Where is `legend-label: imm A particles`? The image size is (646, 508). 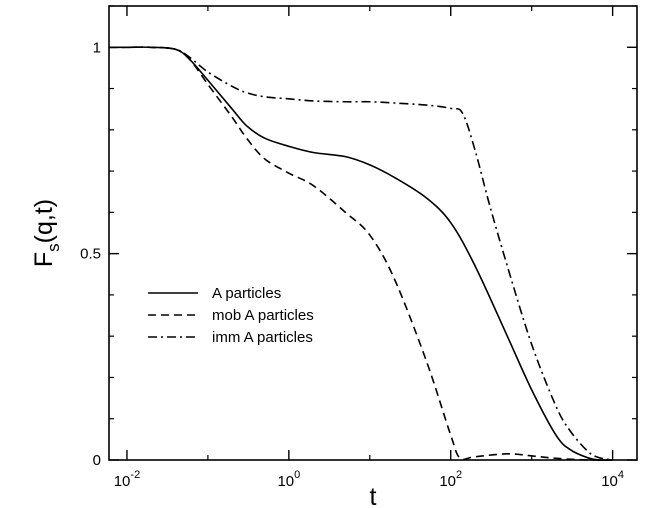
legend-label: imm A particles is located at coordinates (262, 337).